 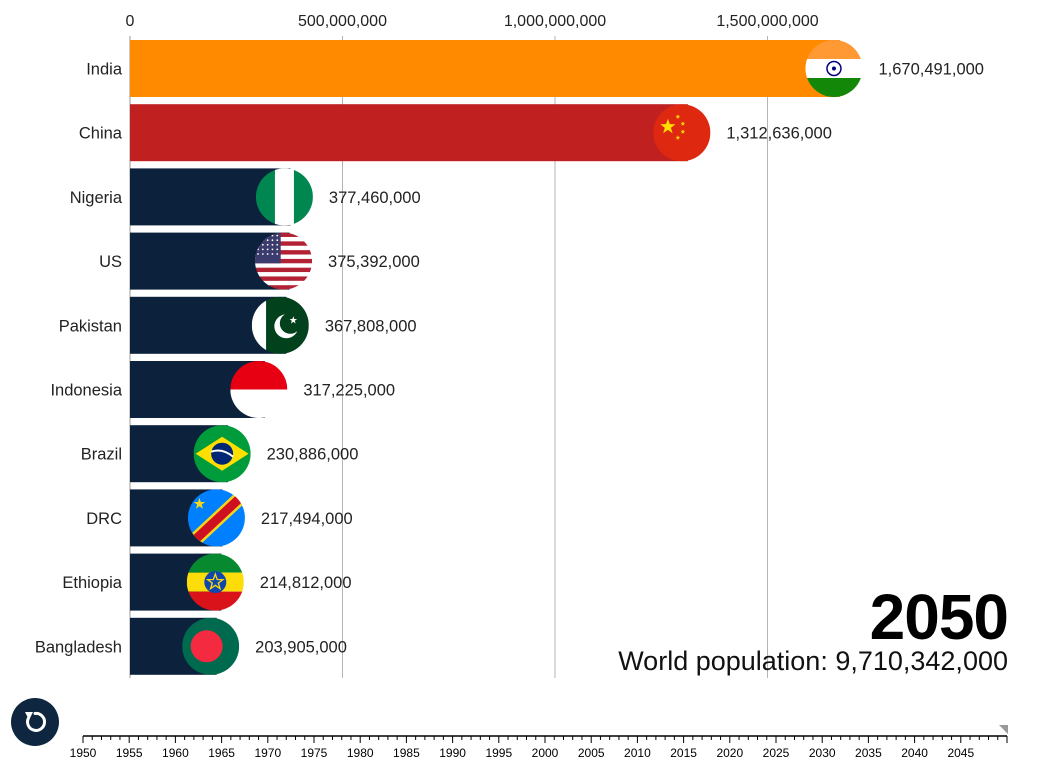 I want to click on category-label: Pakistan, so click(x=90, y=326).